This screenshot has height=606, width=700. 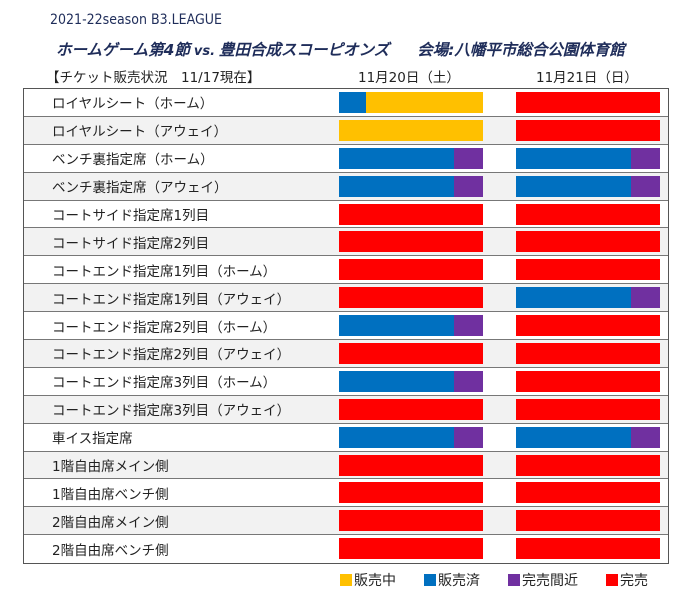 I want to click on table-row: ロイヤルシート（ホーム）, so click(x=346, y=103).